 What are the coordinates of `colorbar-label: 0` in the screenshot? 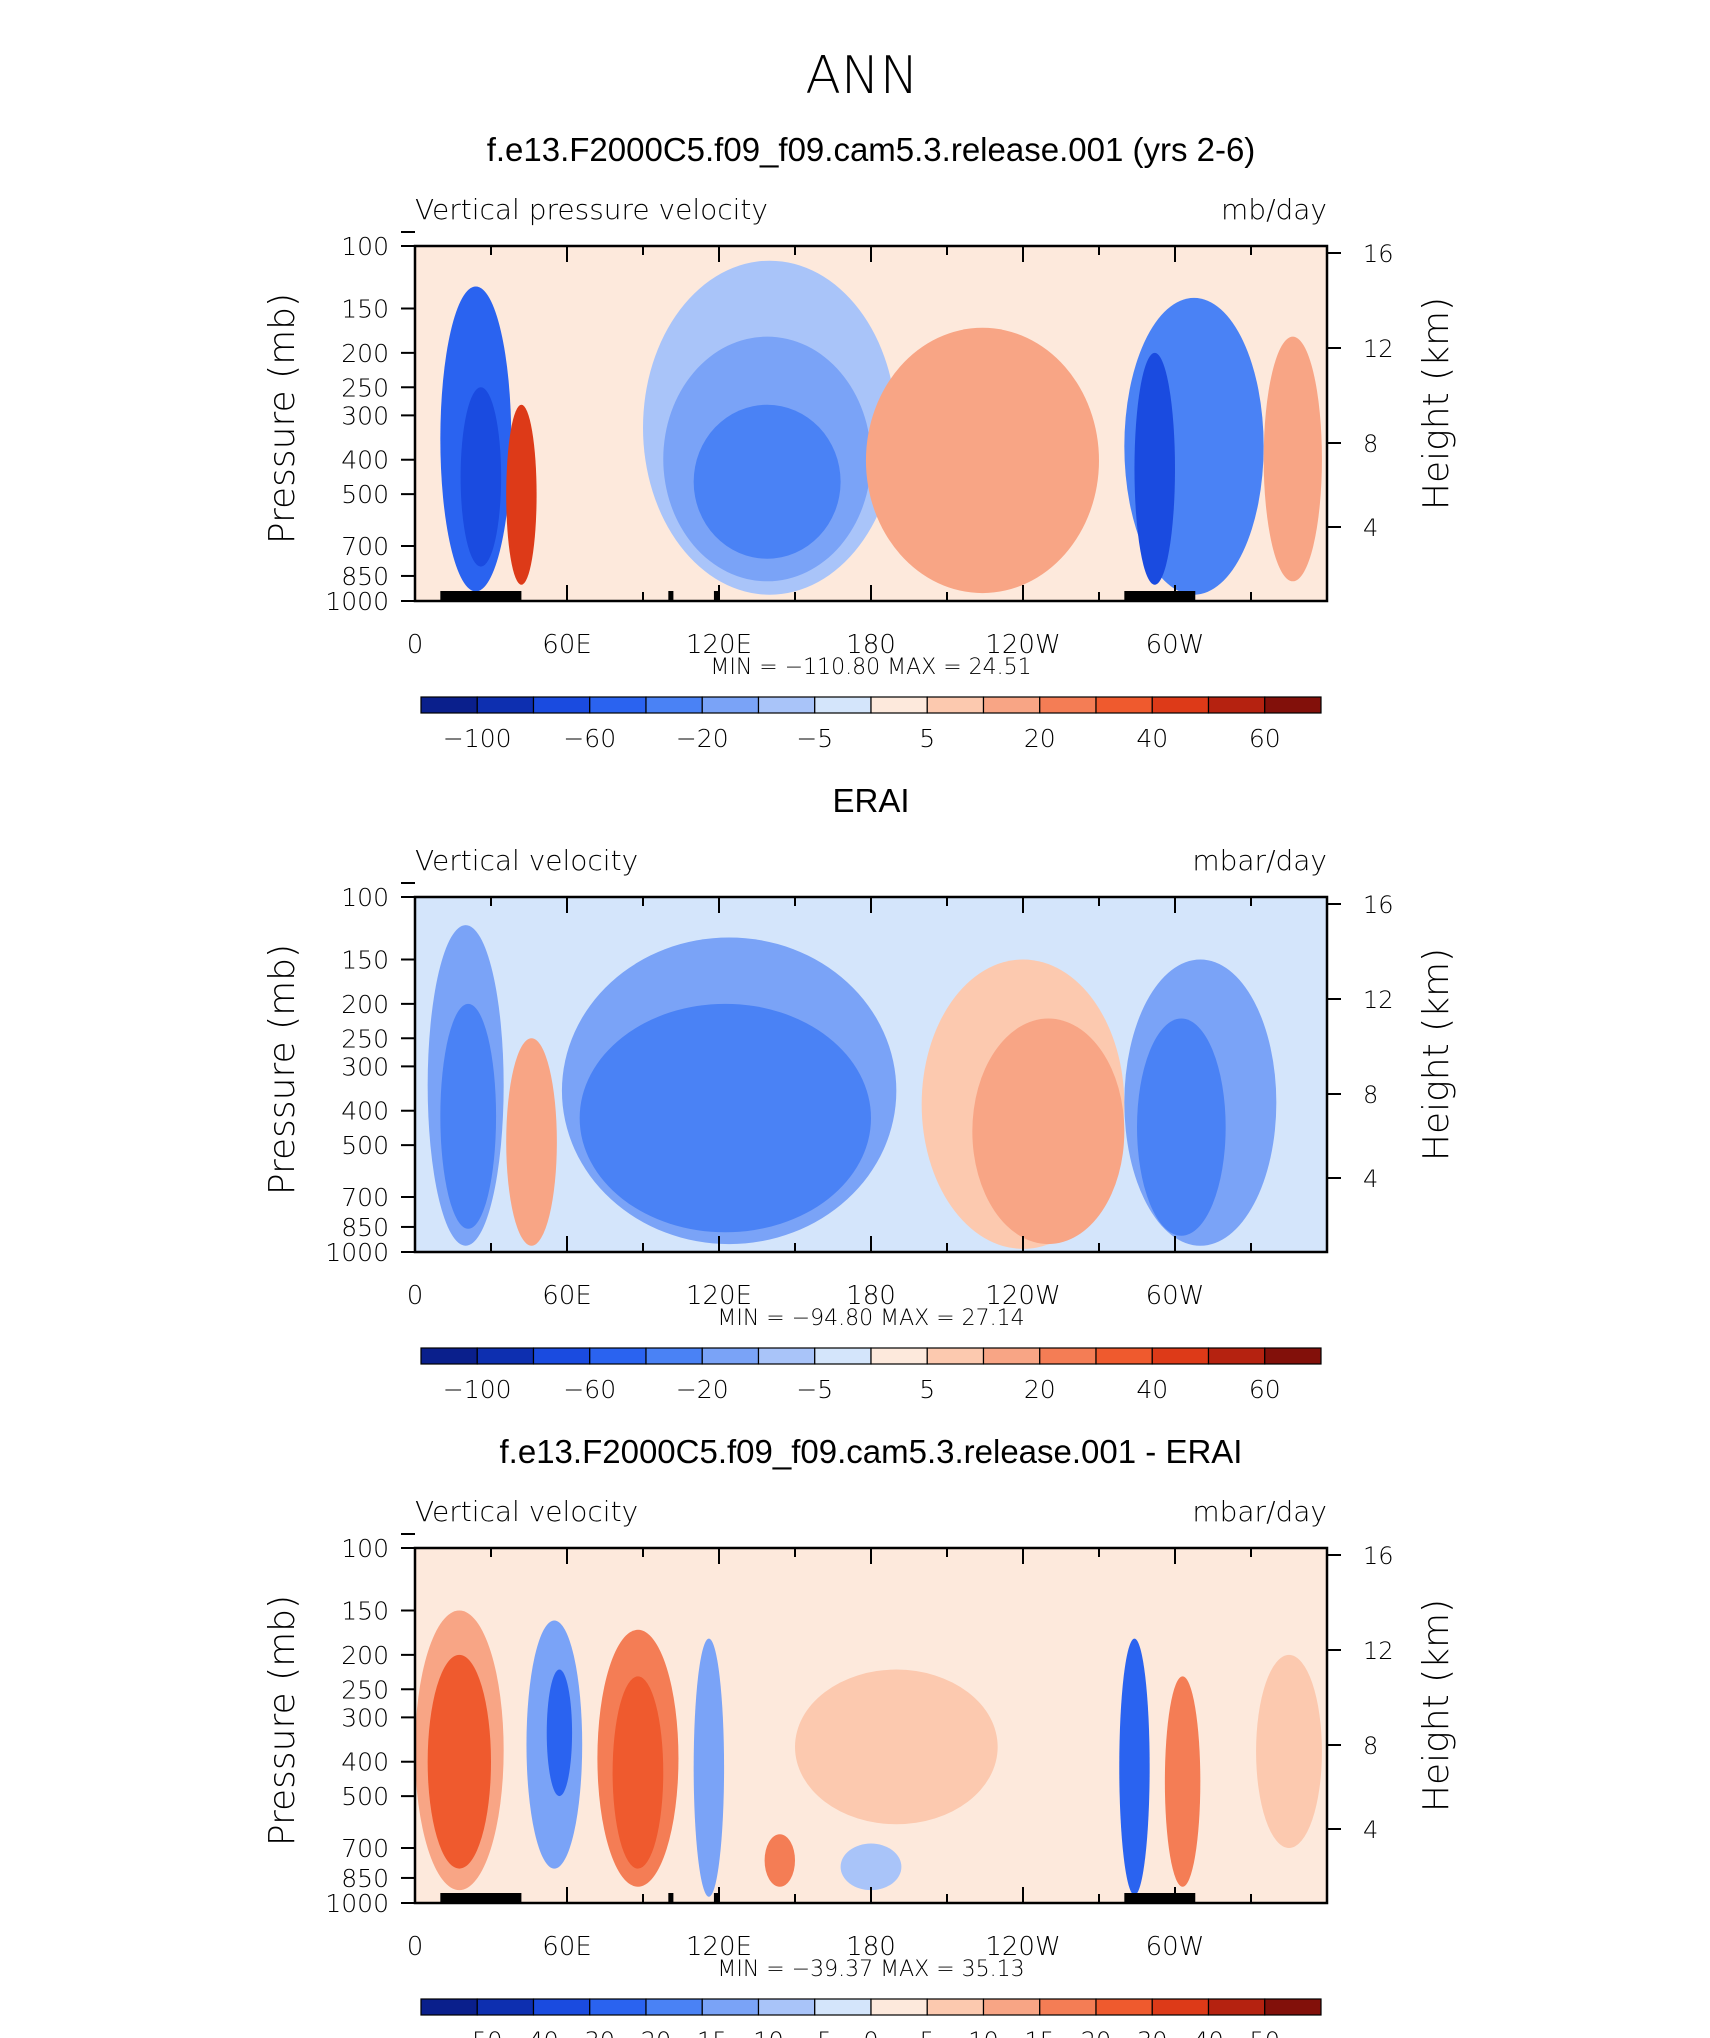 It's located at (870, 2032).